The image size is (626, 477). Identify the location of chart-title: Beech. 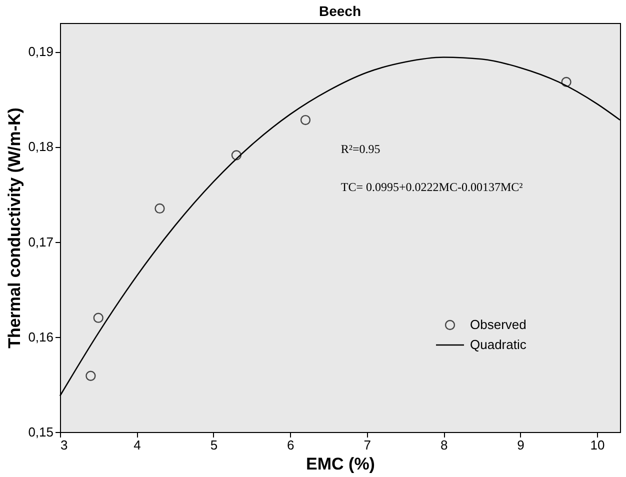
(340, 11).